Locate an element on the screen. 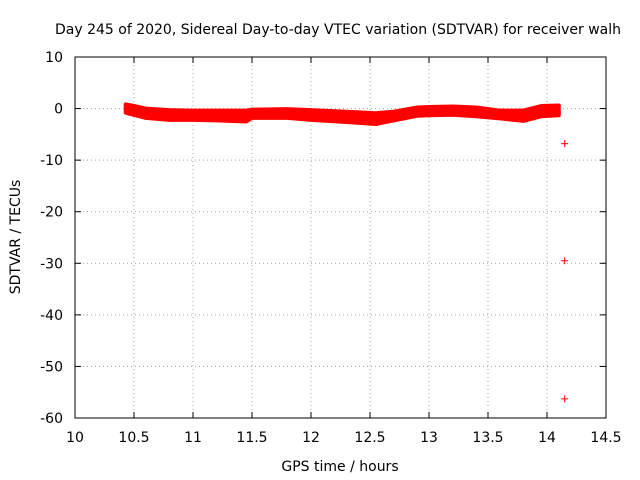  data-point-band is located at coordinates (342, 114).